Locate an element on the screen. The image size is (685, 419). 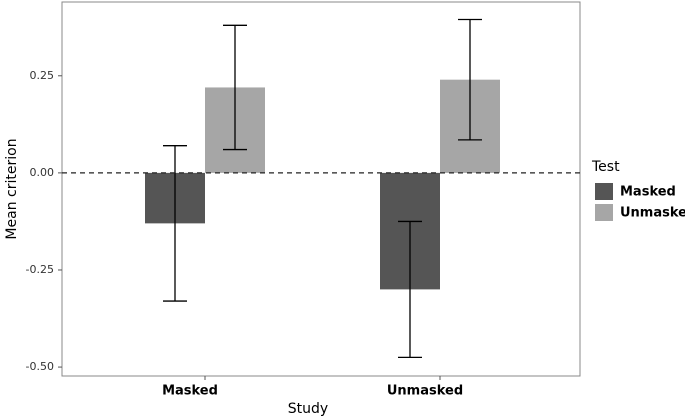
y-axis-title: Mean criterion is located at coordinates (12, 188).